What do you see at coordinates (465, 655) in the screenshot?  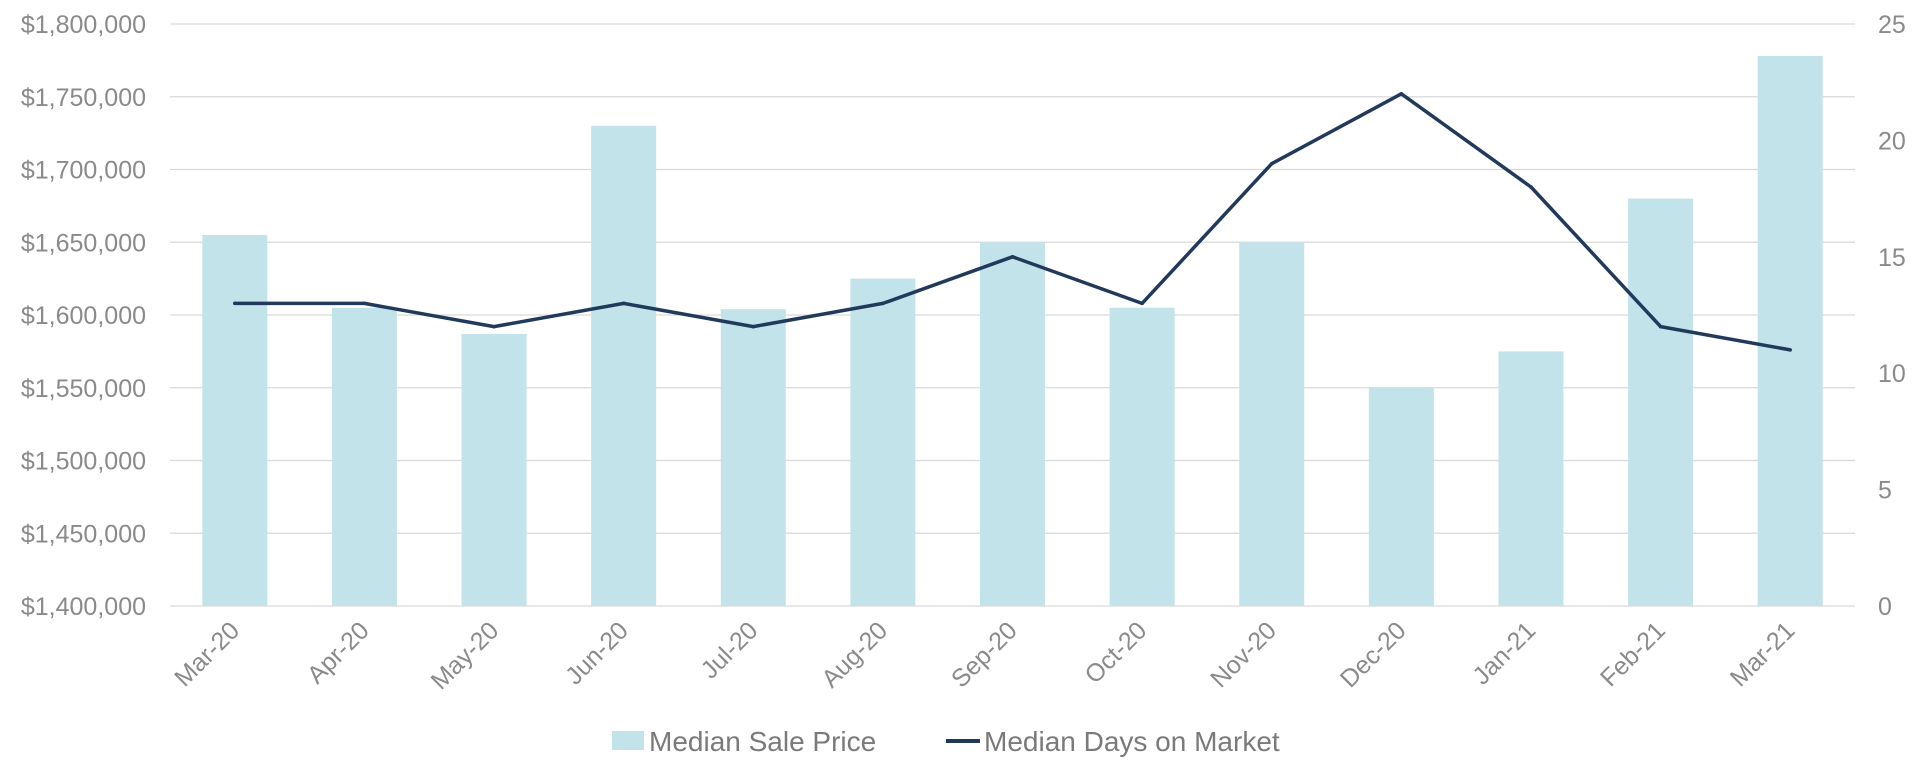 I see `x-tick-label: May-20` at bounding box center [465, 655].